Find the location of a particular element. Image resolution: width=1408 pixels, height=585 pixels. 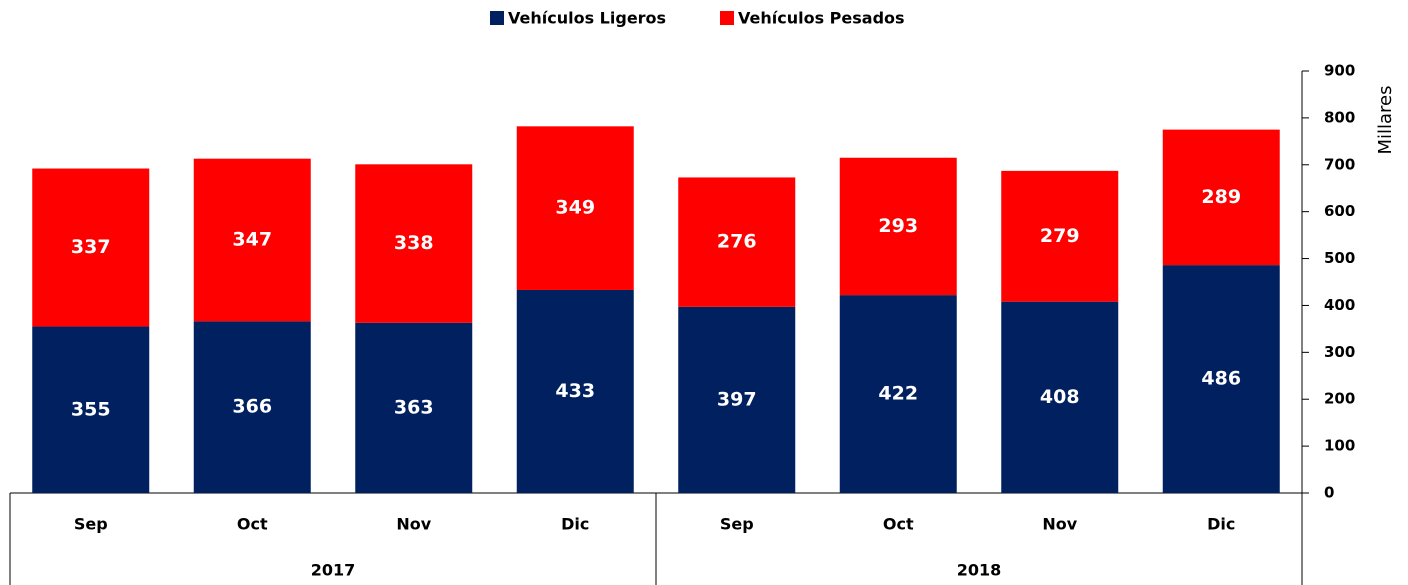

y-tick-label: 500 is located at coordinates (1339, 258).